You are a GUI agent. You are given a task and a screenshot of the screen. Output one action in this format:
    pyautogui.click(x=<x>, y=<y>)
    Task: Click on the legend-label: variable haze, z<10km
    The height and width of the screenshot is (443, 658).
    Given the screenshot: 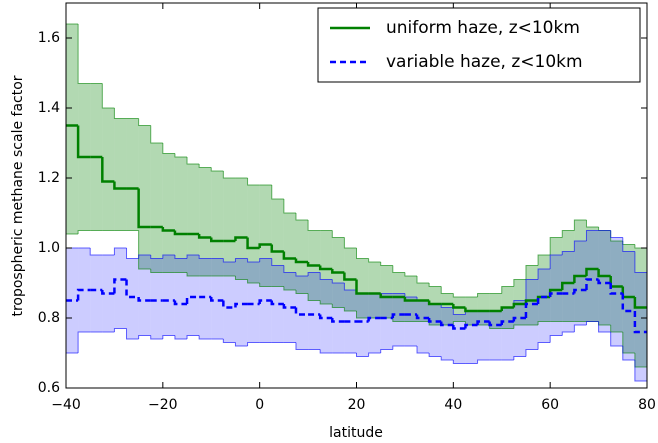 What is the action you would take?
    pyautogui.click(x=484, y=62)
    